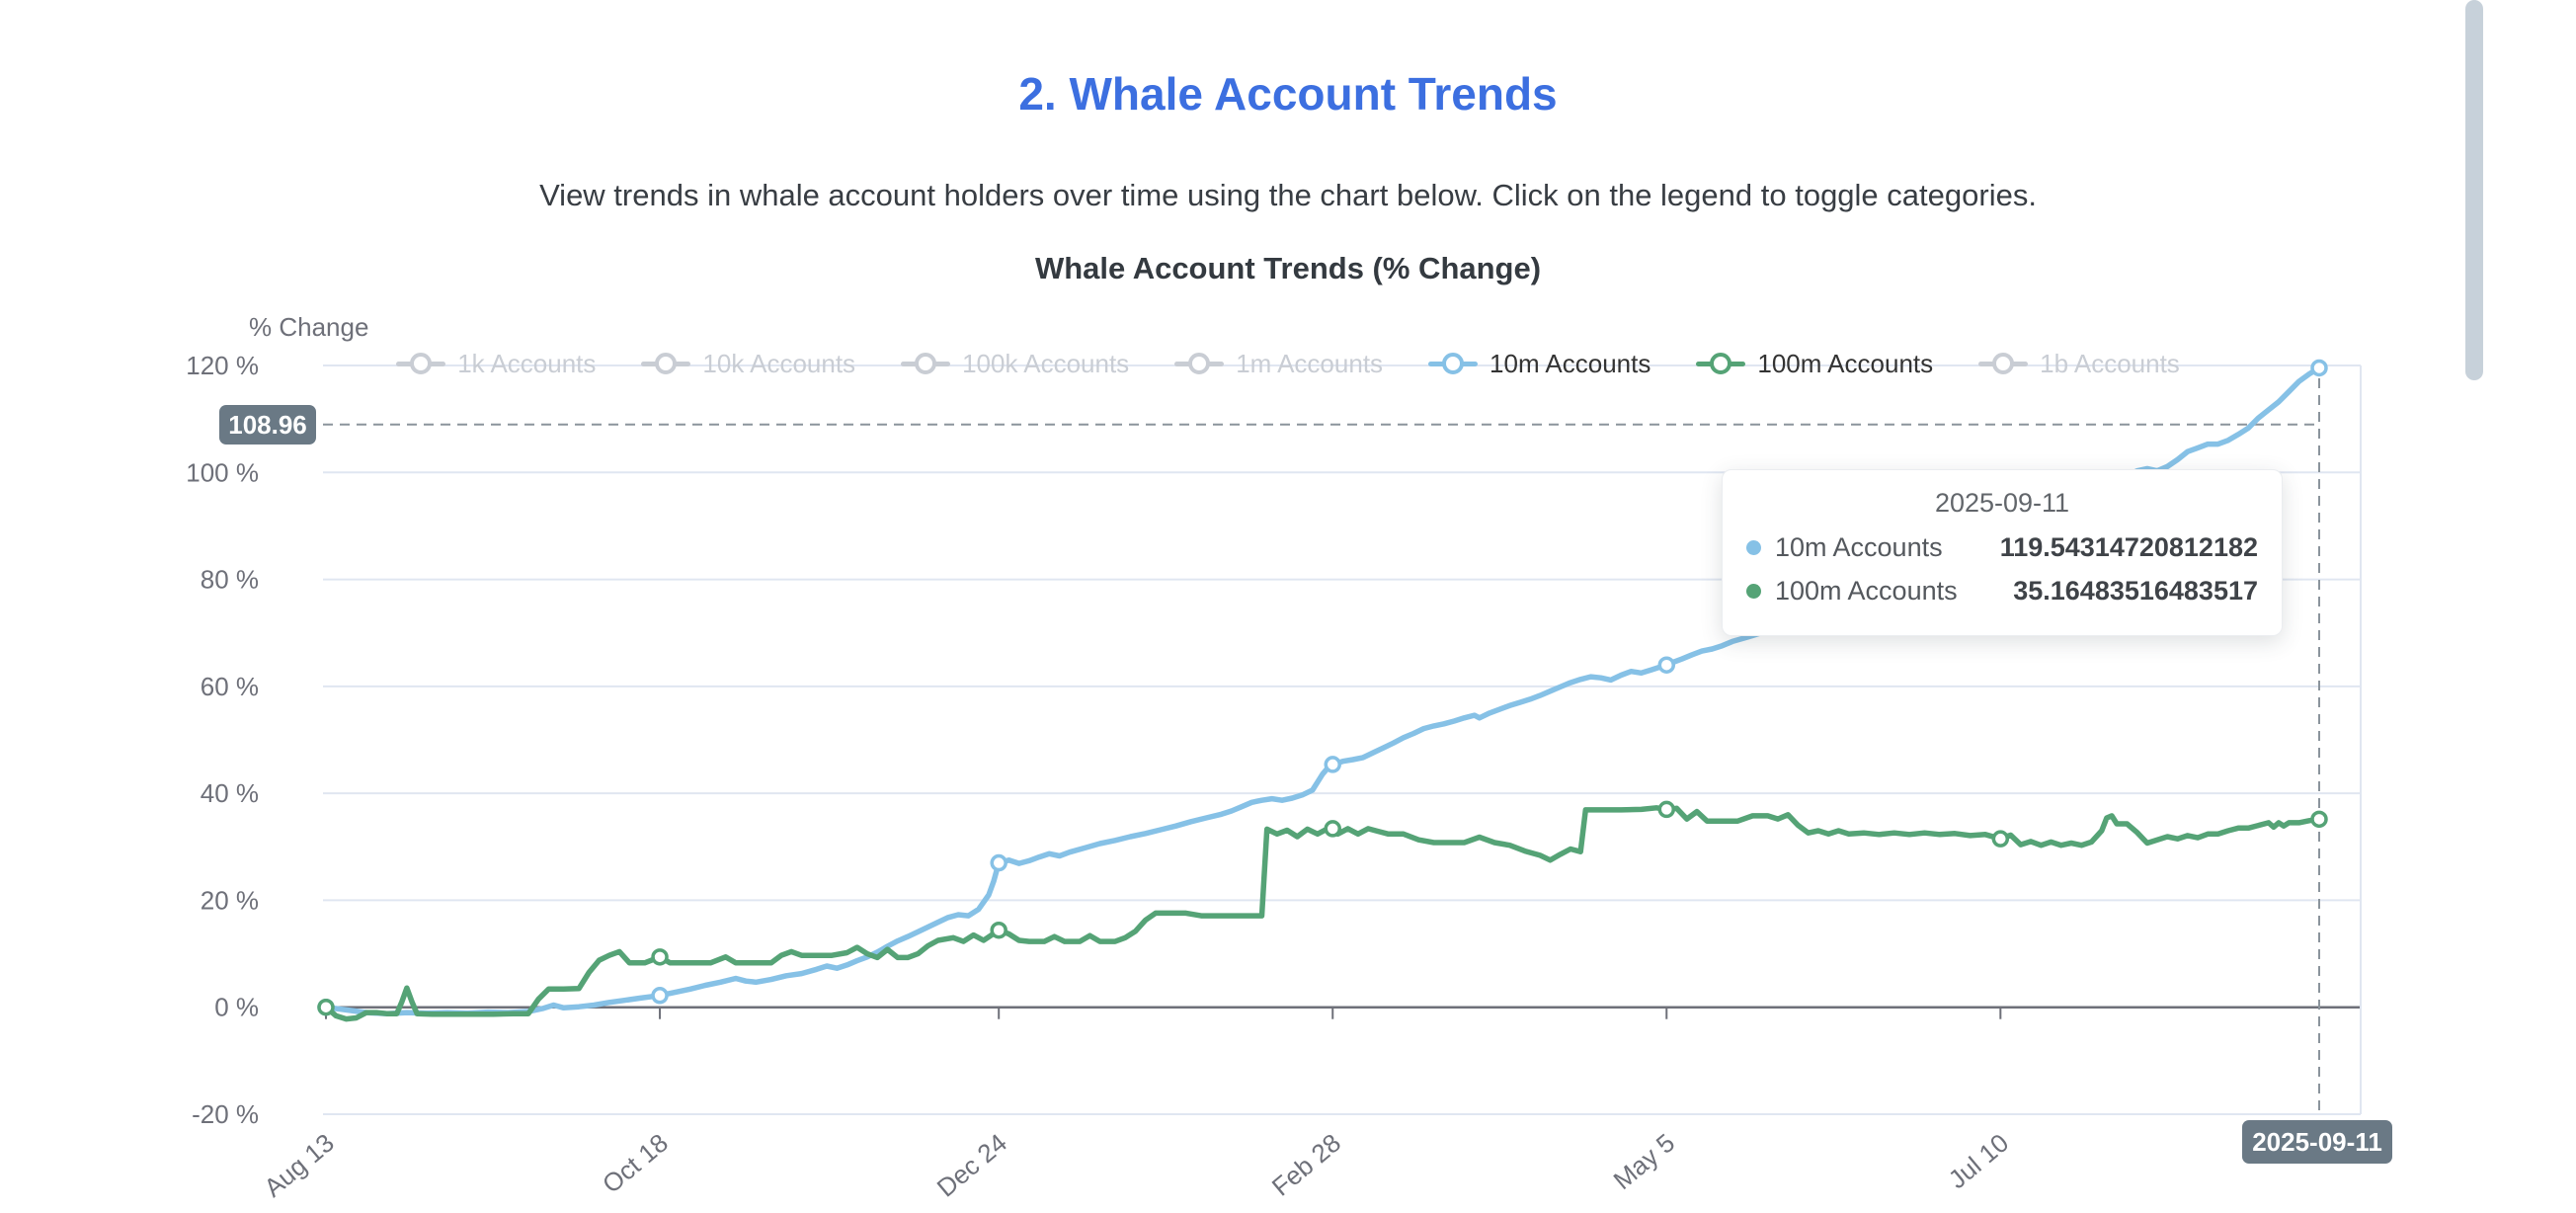 The height and width of the screenshot is (1213, 2576). I want to click on legend-item-label: 1k Accounts, so click(527, 363).